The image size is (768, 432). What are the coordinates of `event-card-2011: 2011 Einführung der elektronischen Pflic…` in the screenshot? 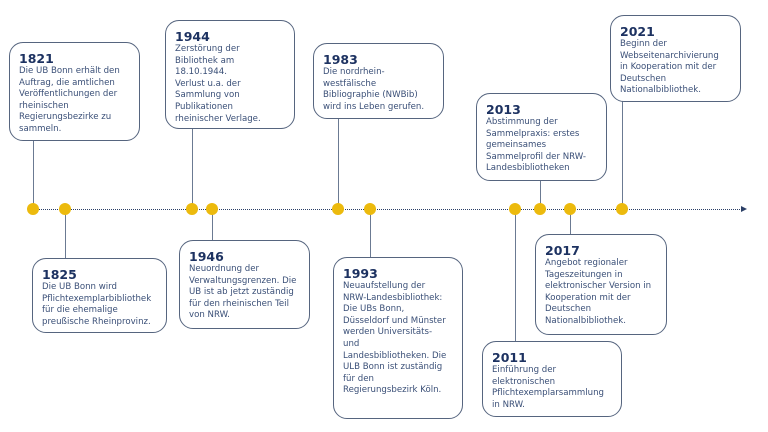 It's located at (552, 379).